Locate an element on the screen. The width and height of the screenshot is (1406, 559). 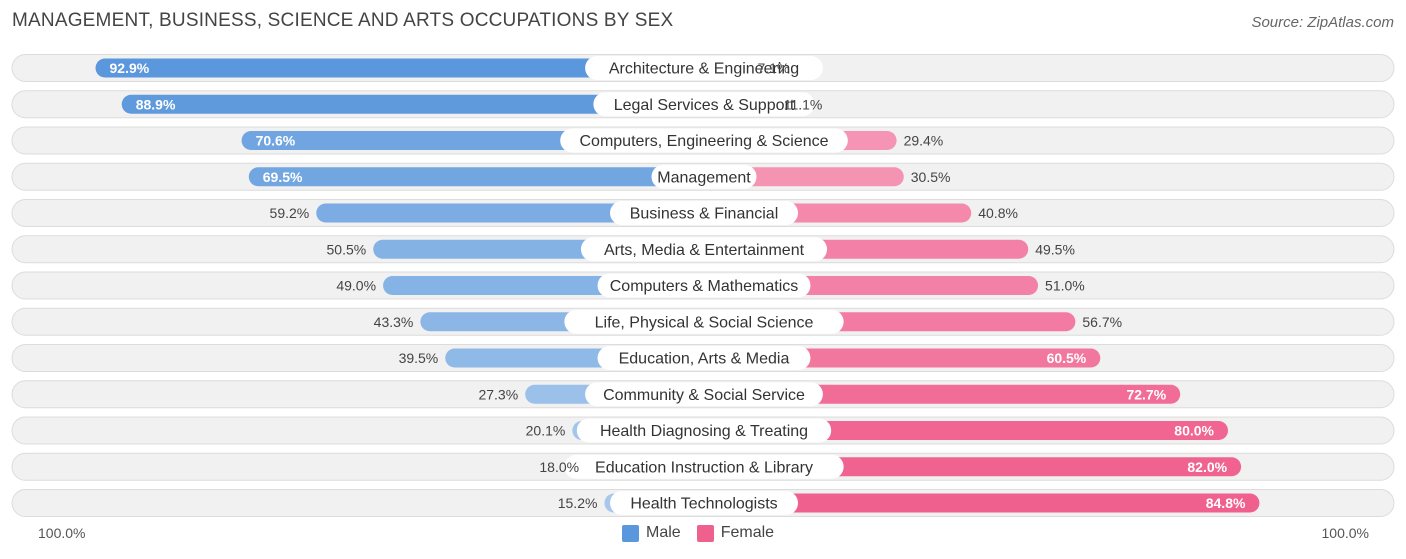
male-value-label: 18.0% is located at coordinates (559, 467).